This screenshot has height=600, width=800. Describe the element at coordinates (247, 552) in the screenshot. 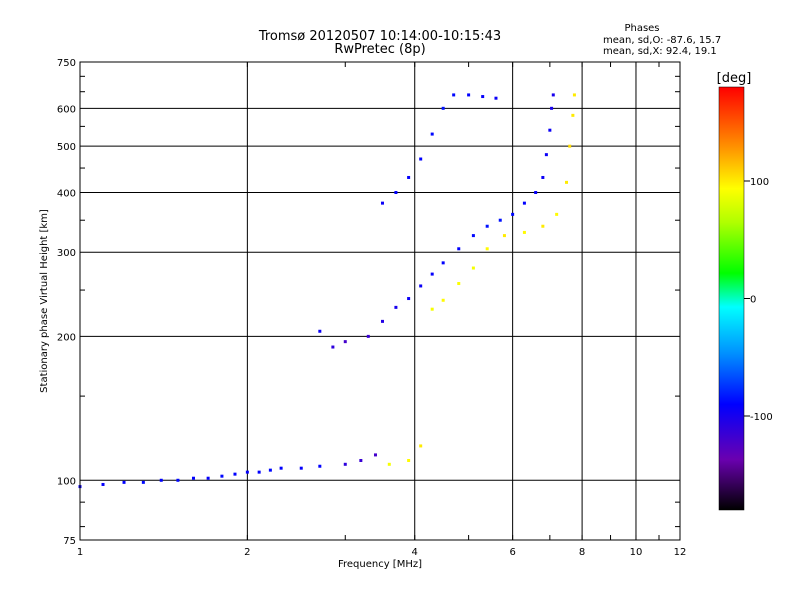

I see `x-tick-label: 2` at that location.